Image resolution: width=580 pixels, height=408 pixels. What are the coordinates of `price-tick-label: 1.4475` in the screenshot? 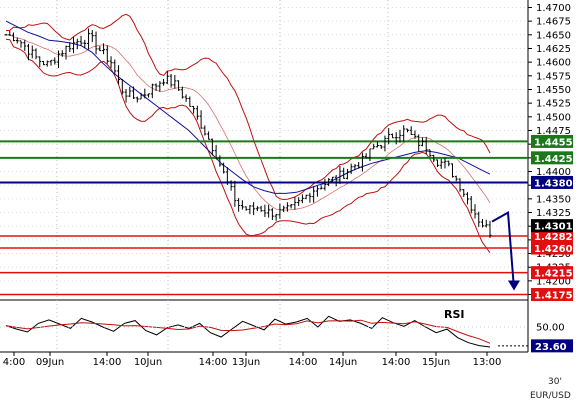 It's located at (553, 131).